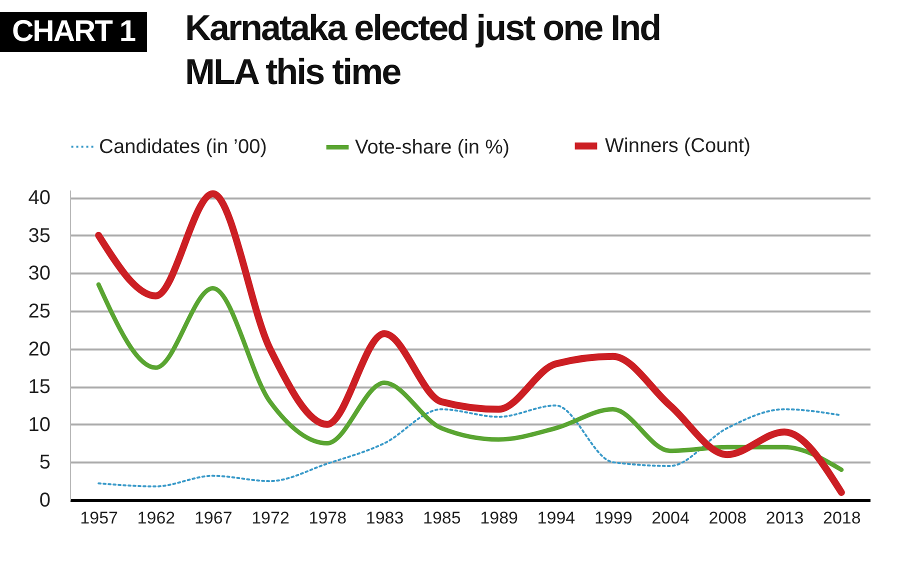 Image resolution: width=900 pixels, height=582 pixels. What do you see at coordinates (39, 235) in the screenshot?
I see `y-tick-label: 35` at bounding box center [39, 235].